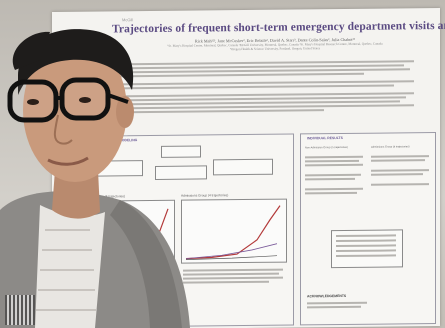  What do you see at coordinates (243, 167) in the screenshot?
I see `flow-box` at bounding box center [243, 167].